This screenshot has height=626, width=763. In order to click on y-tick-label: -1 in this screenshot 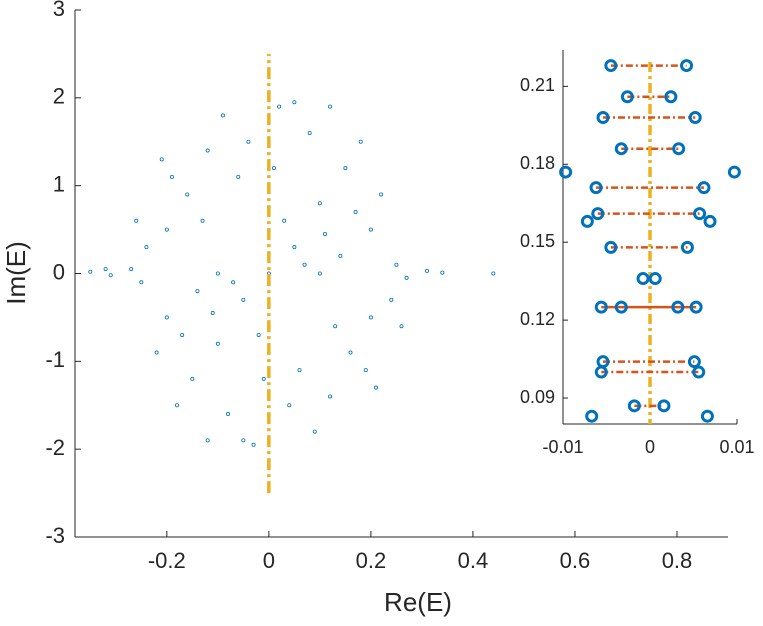, I will do `click(55, 359)`.